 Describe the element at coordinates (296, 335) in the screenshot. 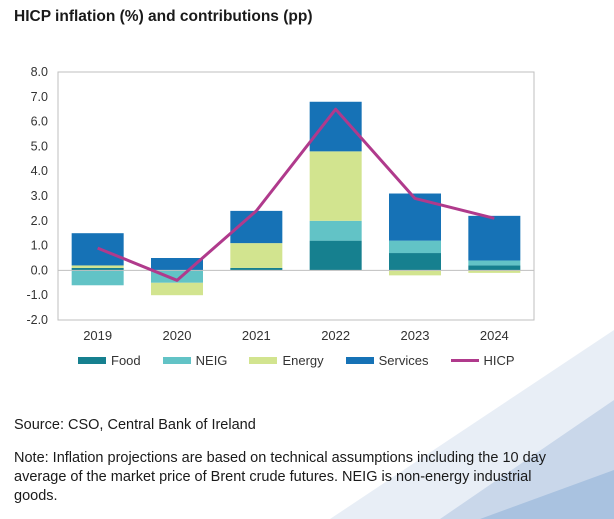

I see `x-axis: 2019 2020 2021 2022 2023 2024` at that location.